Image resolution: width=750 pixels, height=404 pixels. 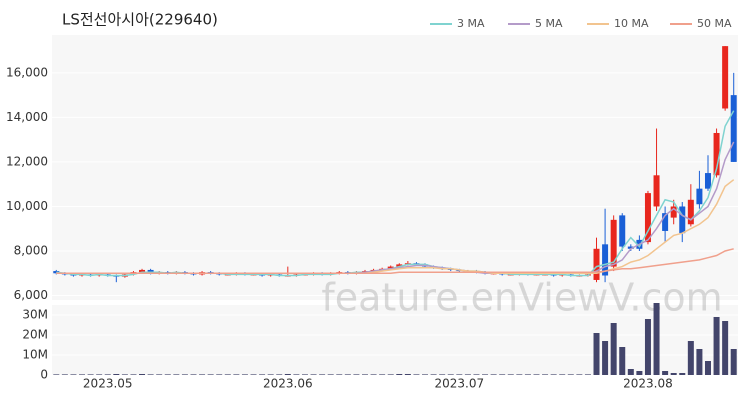 What do you see at coordinates (35, 355) in the screenshot?
I see `volume-tick-label: 10M` at bounding box center [35, 355].